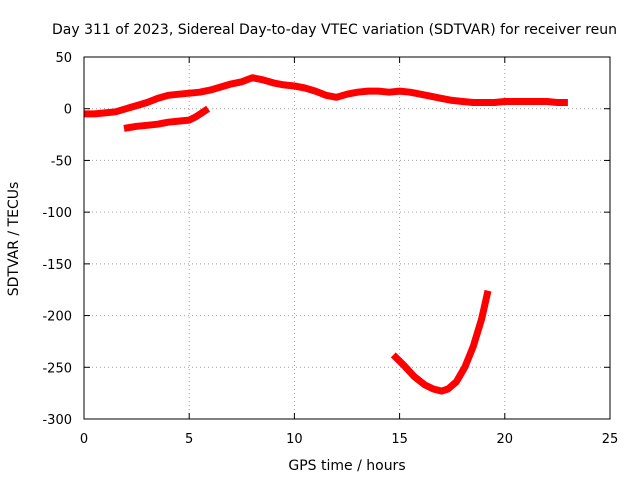 The width and height of the screenshot is (640, 480). Describe the element at coordinates (294, 439) in the screenshot. I see `x-tick-label: 10` at that location.